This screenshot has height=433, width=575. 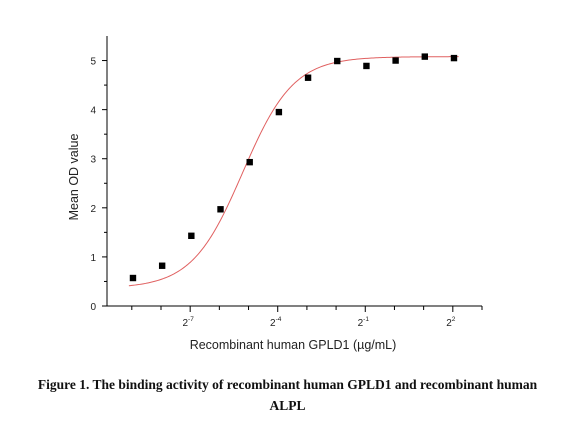 I want to click on y-axis-label: Mean OD value, so click(x=74, y=177).